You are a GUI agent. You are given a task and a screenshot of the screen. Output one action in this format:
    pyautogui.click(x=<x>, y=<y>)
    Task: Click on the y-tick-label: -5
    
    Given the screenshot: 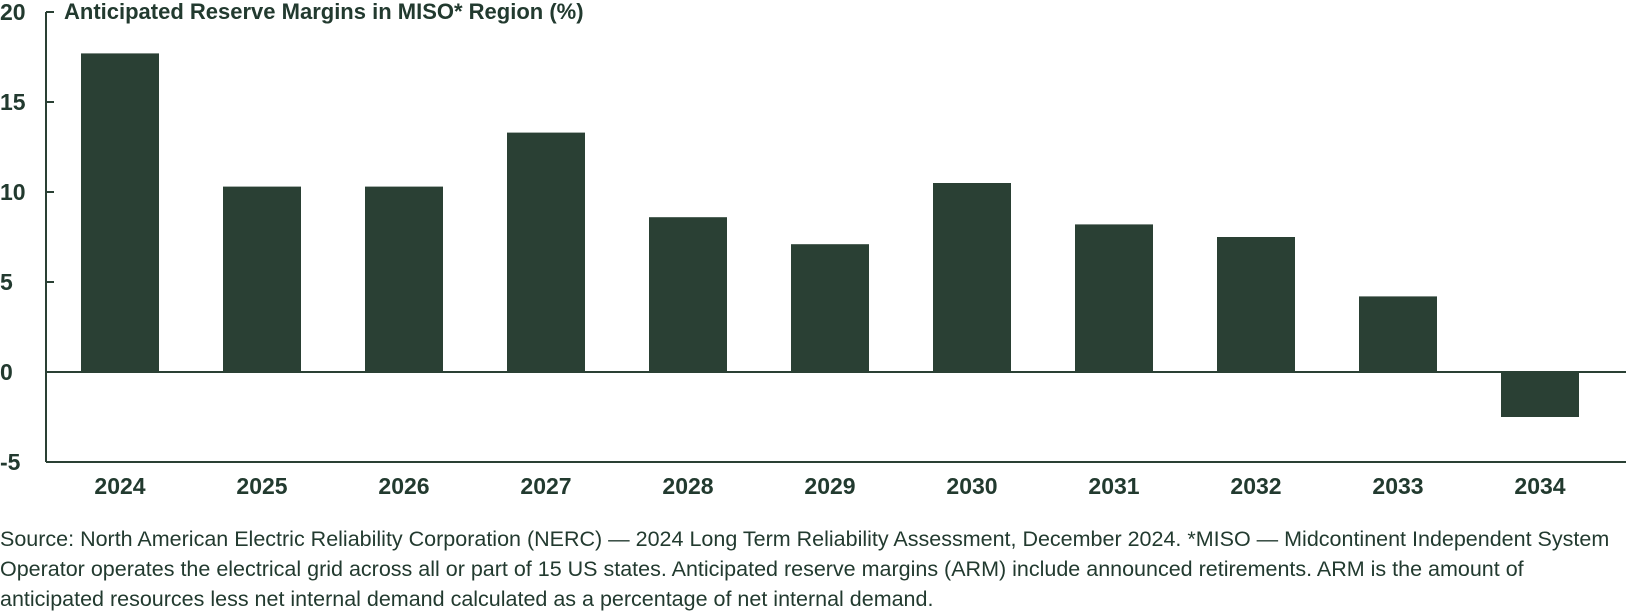 What is the action you would take?
    pyautogui.click(x=10, y=462)
    